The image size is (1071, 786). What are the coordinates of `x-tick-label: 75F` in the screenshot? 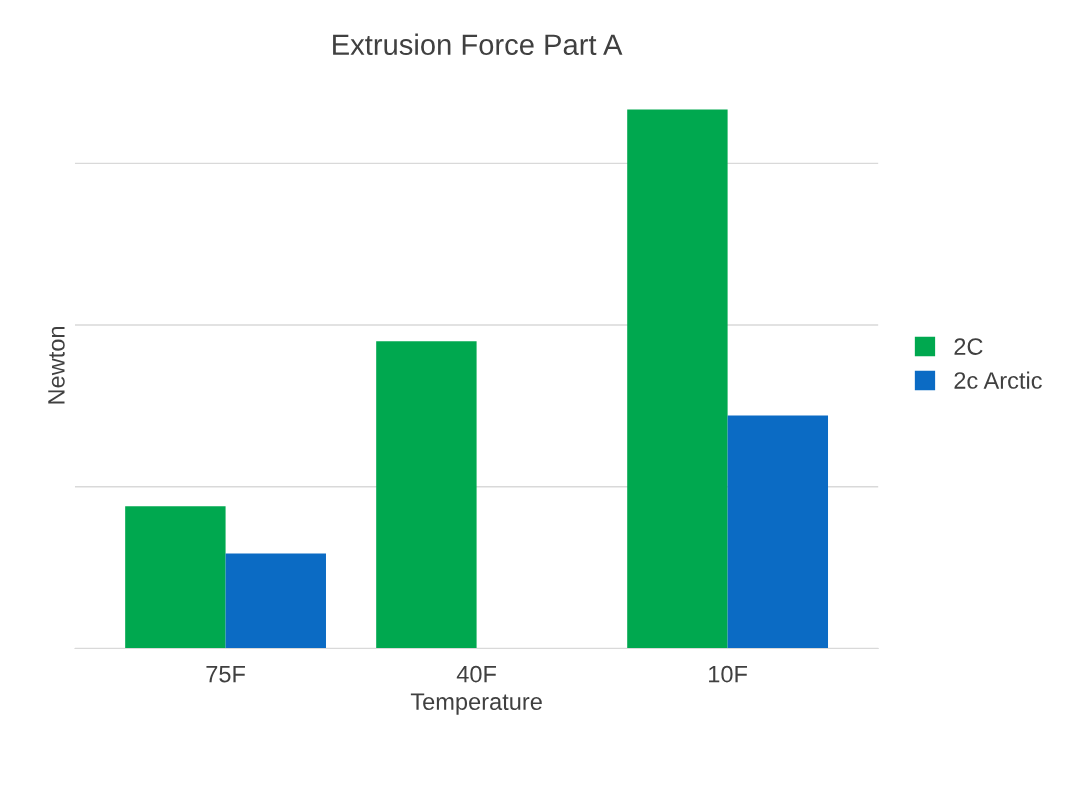 It's located at (225, 674).